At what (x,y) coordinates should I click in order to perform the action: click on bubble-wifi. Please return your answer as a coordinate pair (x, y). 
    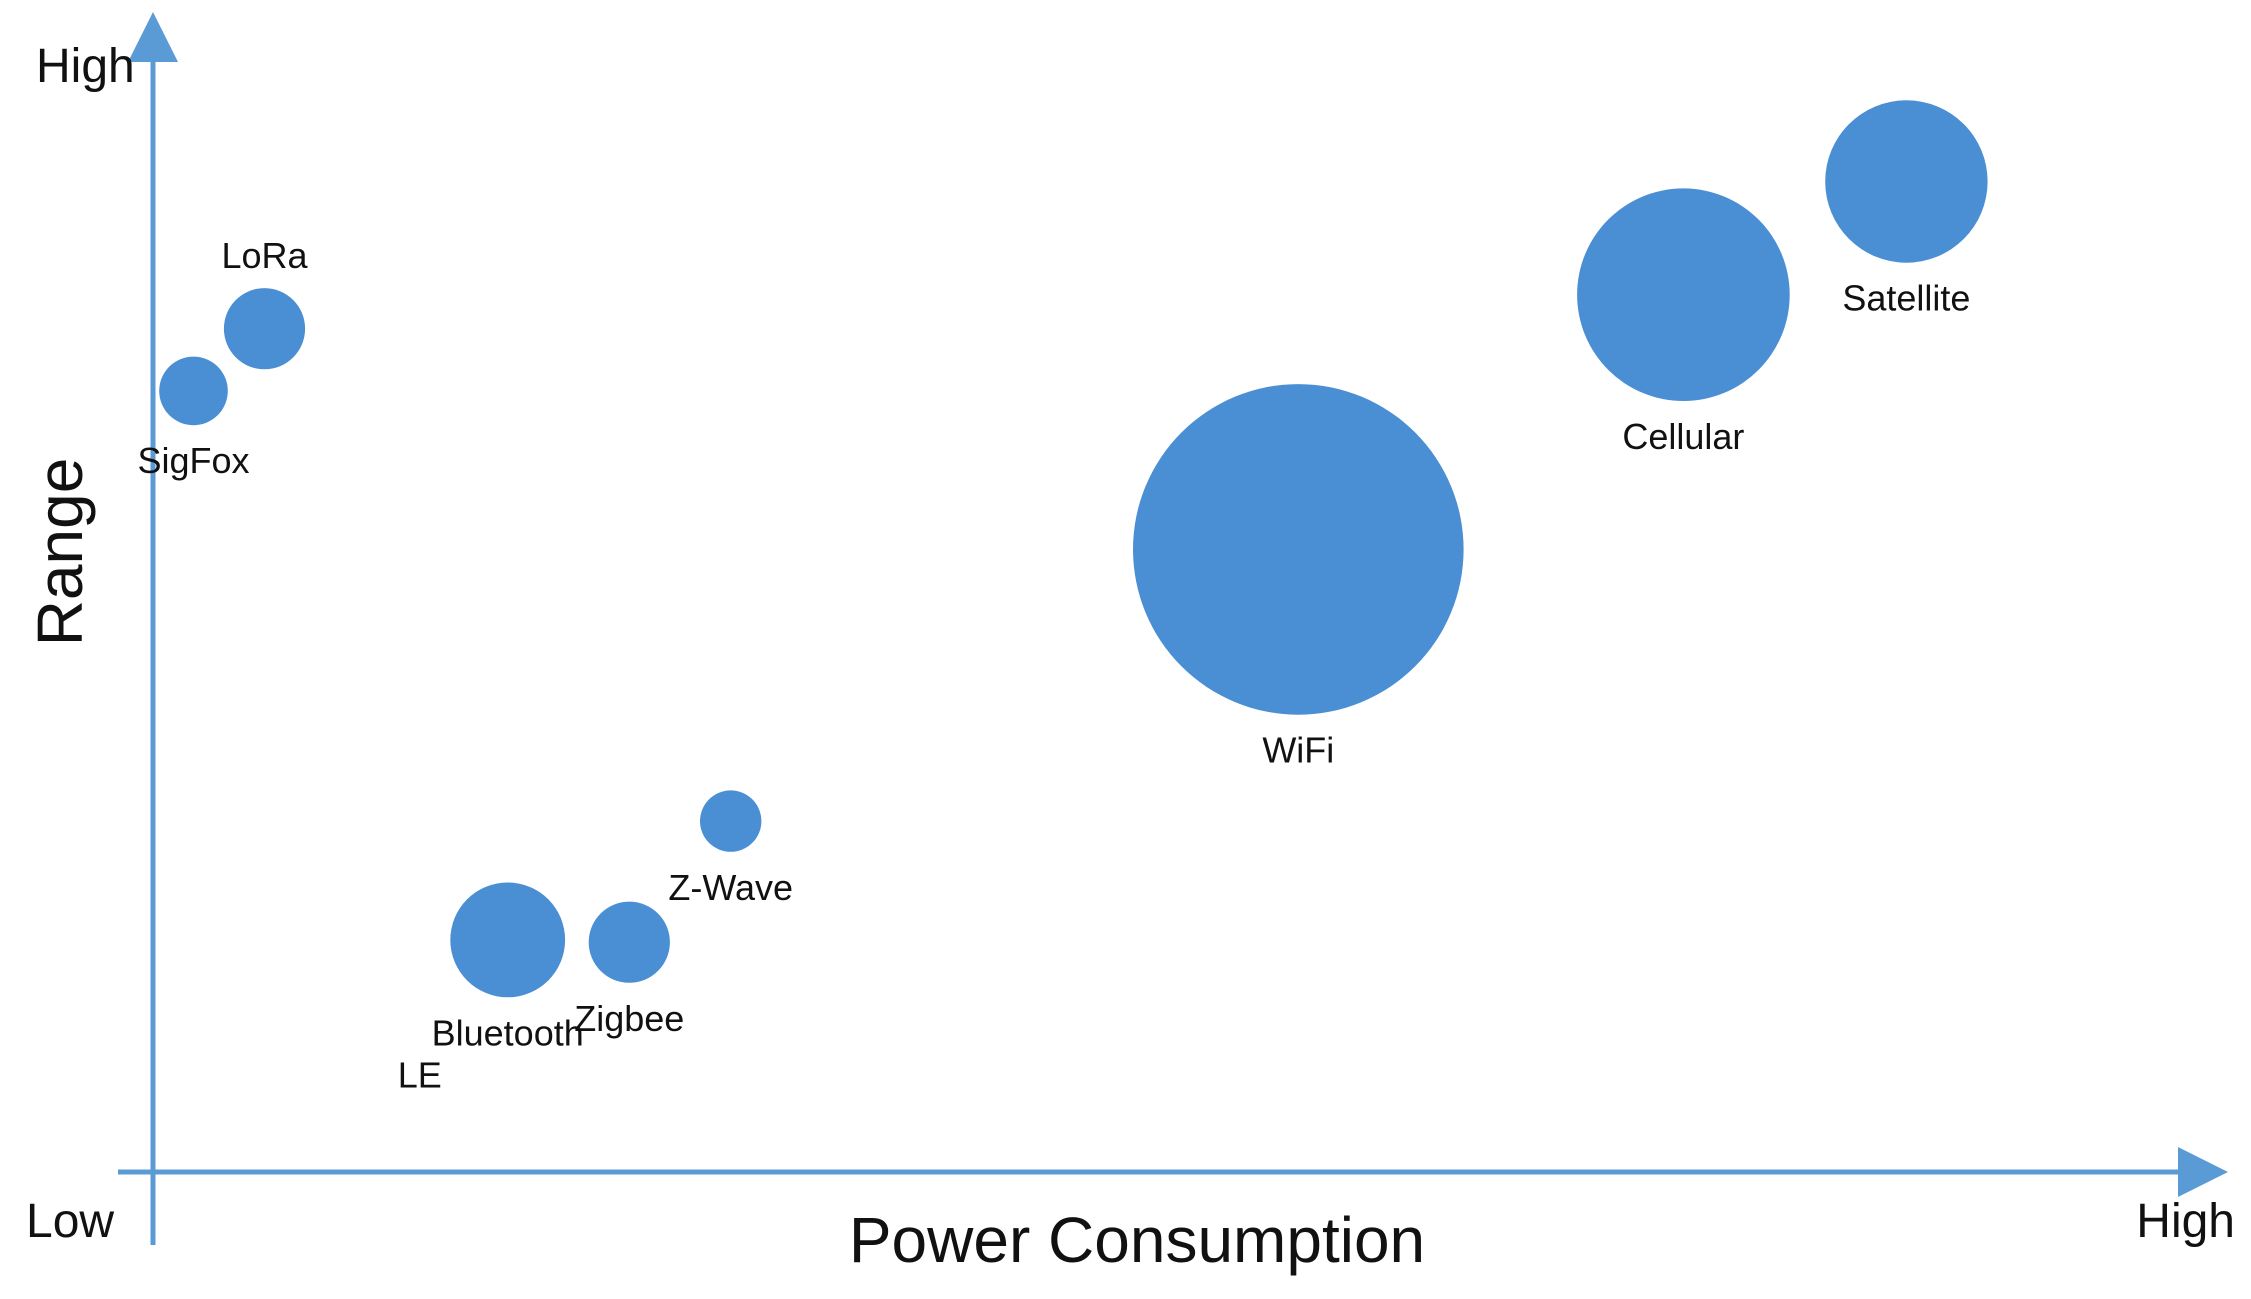
    Looking at the image, I should click on (1298, 549).